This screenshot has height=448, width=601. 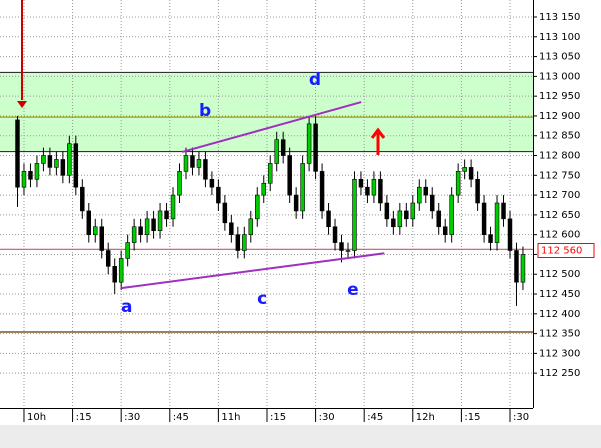 I want to click on x-tick-label: 11h, so click(x=230, y=417).